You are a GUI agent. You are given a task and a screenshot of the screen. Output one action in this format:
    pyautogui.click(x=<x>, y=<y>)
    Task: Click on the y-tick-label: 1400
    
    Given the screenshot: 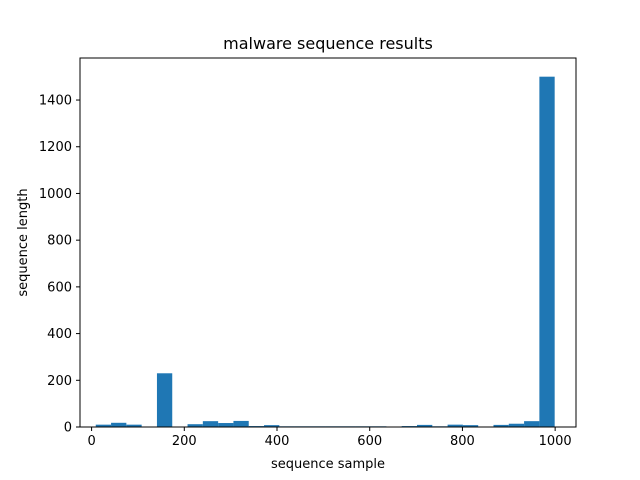 What is the action you would take?
    pyautogui.click(x=55, y=101)
    